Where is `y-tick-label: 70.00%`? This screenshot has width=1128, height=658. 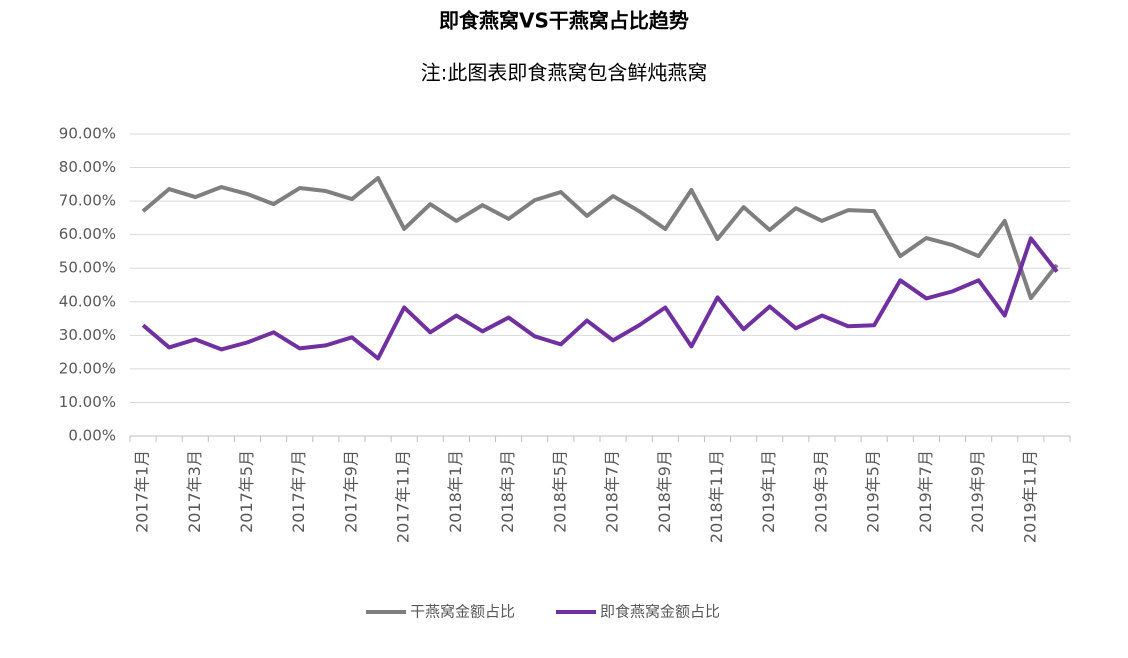 y-tick-label: 70.00% is located at coordinates (87, 201).